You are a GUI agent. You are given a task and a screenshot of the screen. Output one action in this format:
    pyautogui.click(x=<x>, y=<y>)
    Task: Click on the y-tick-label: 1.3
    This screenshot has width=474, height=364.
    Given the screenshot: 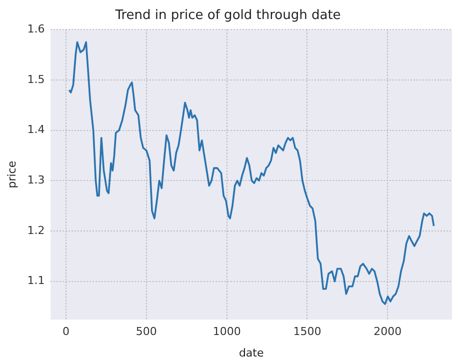 What is the action you would take?
    pyautogui.click(x=36, y=180)
    